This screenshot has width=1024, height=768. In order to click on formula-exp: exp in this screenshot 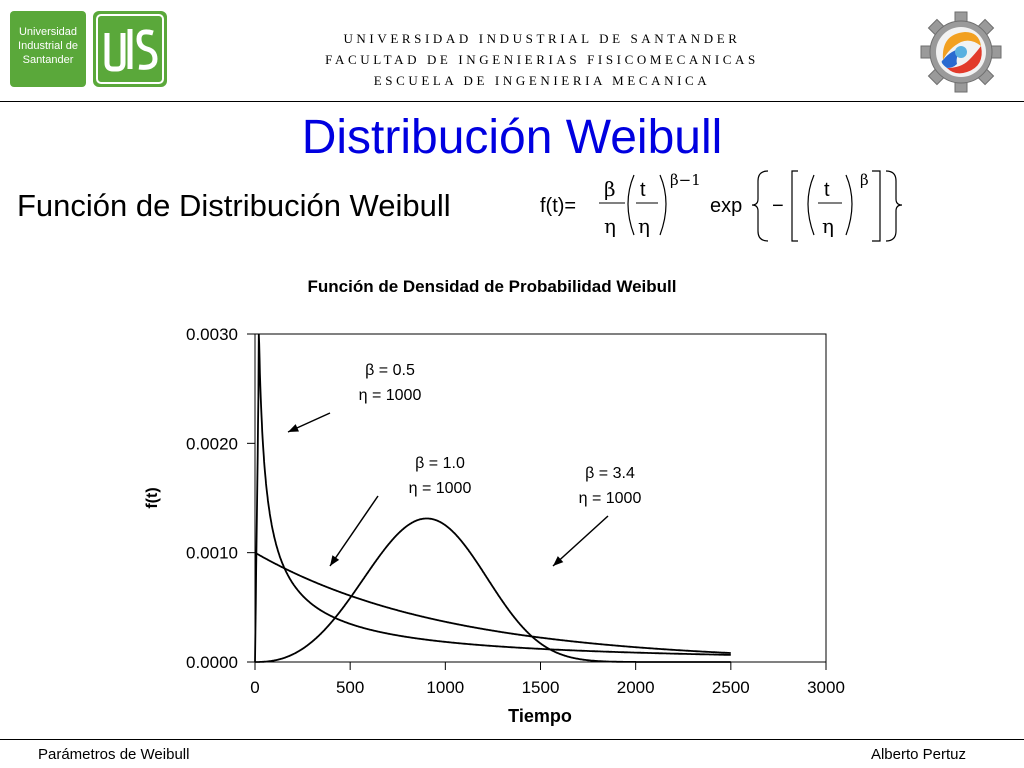, I will do `click(726, 206)`.